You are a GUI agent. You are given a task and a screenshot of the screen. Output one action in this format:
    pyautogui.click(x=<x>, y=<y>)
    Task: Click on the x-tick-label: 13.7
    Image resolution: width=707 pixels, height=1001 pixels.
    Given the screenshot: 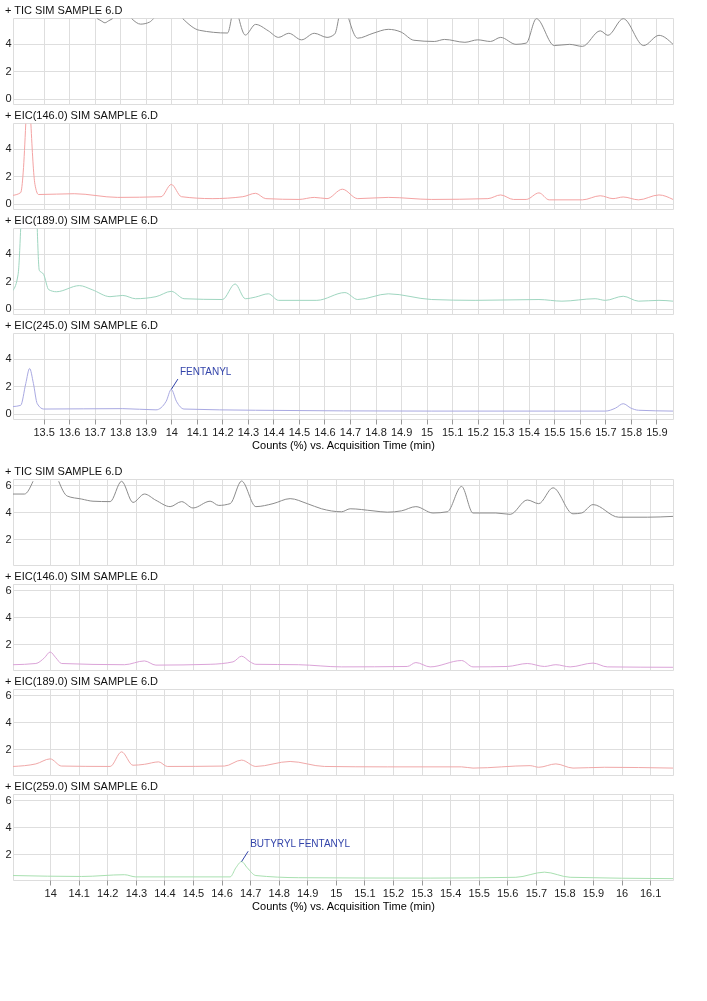 What is the action you would take?
    pyautogui.click(x=95, y=431)
    